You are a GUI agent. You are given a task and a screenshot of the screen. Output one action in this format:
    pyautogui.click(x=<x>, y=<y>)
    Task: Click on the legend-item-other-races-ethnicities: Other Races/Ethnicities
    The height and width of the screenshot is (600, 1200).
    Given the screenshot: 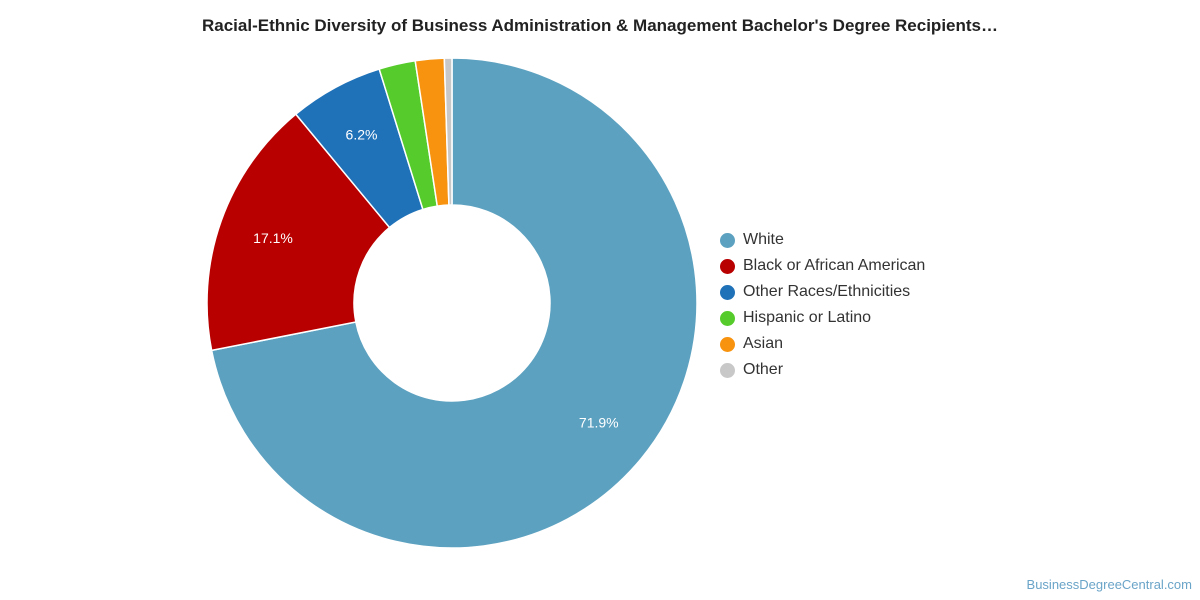 What is the action you would take?
    pyautogui.click(x=850, y=292)
    